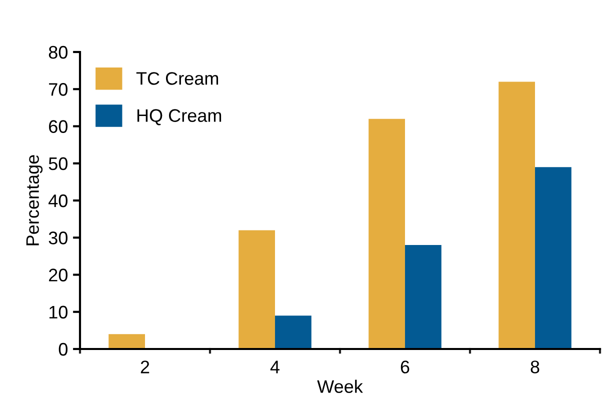 Image resolution: width=602 pixels, height=404 pixels. Describe the element at coordinates (405, 367) in the screenshot. I see `x-tick-label: 6` at that location.